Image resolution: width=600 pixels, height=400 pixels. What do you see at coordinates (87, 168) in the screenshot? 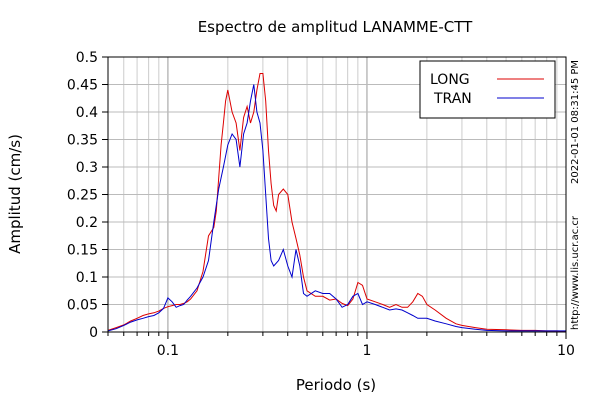
I see `y-tick-label: 0.3` at bounding box center [87, 168].